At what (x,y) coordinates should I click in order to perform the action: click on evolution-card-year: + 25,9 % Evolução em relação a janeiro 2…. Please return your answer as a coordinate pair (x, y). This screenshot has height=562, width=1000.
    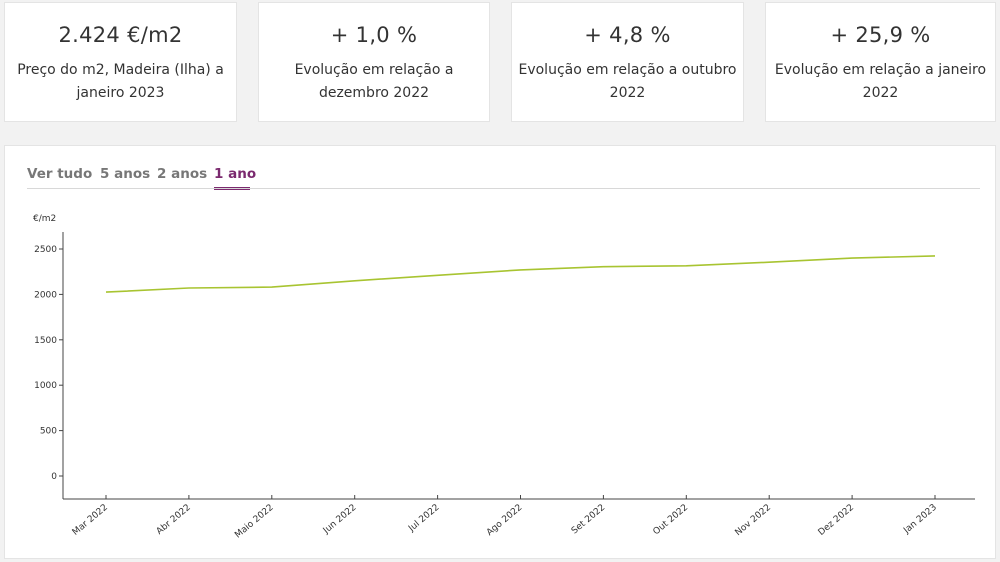
    Looking at the image, I should click on (880, 62).